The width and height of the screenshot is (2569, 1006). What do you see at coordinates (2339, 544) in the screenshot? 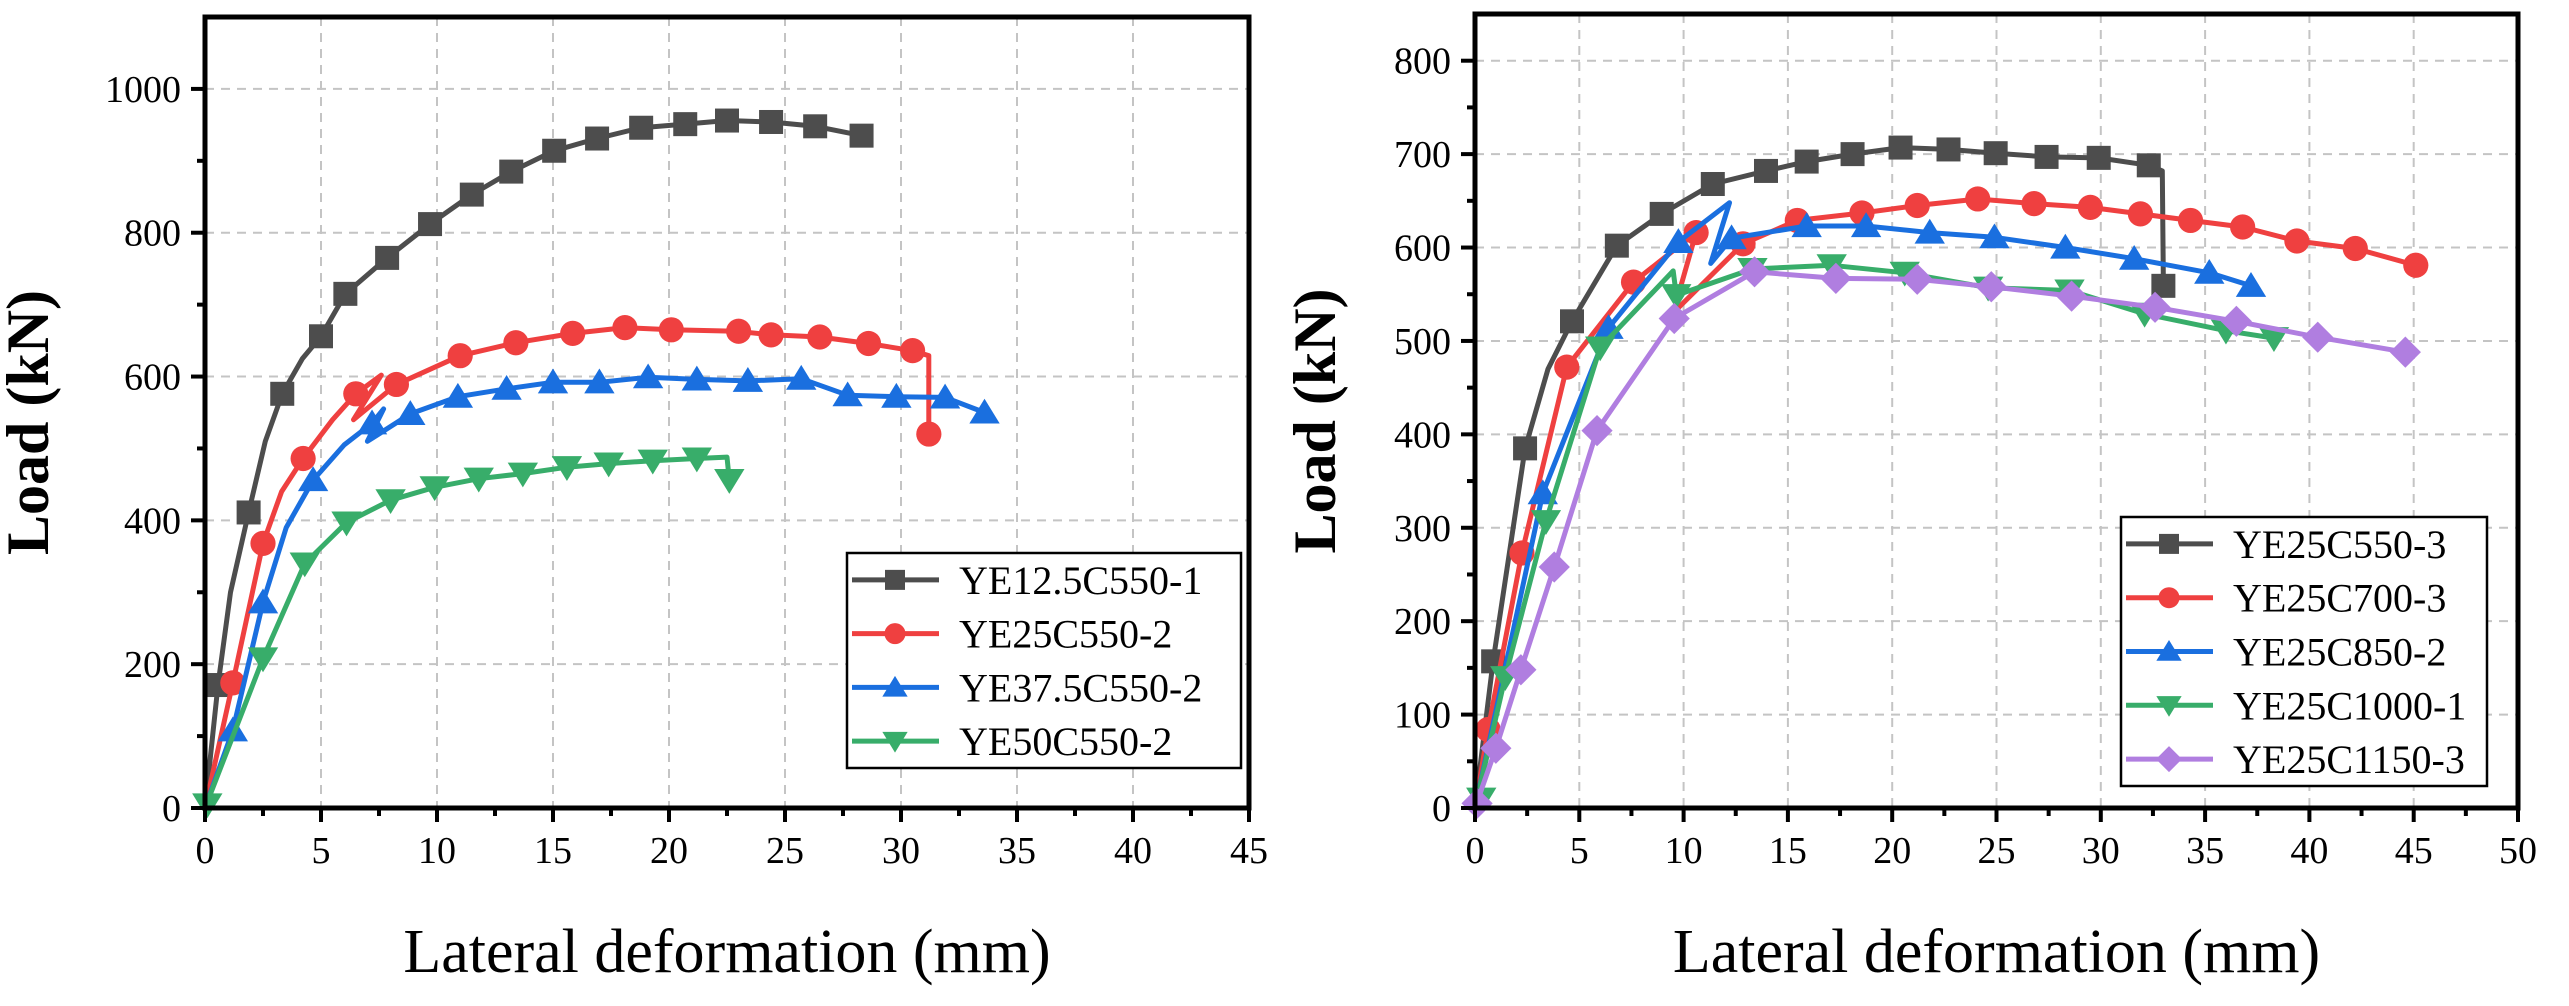
I see `legend-label: YE25C550-3` at bounding box center [2339, 544].